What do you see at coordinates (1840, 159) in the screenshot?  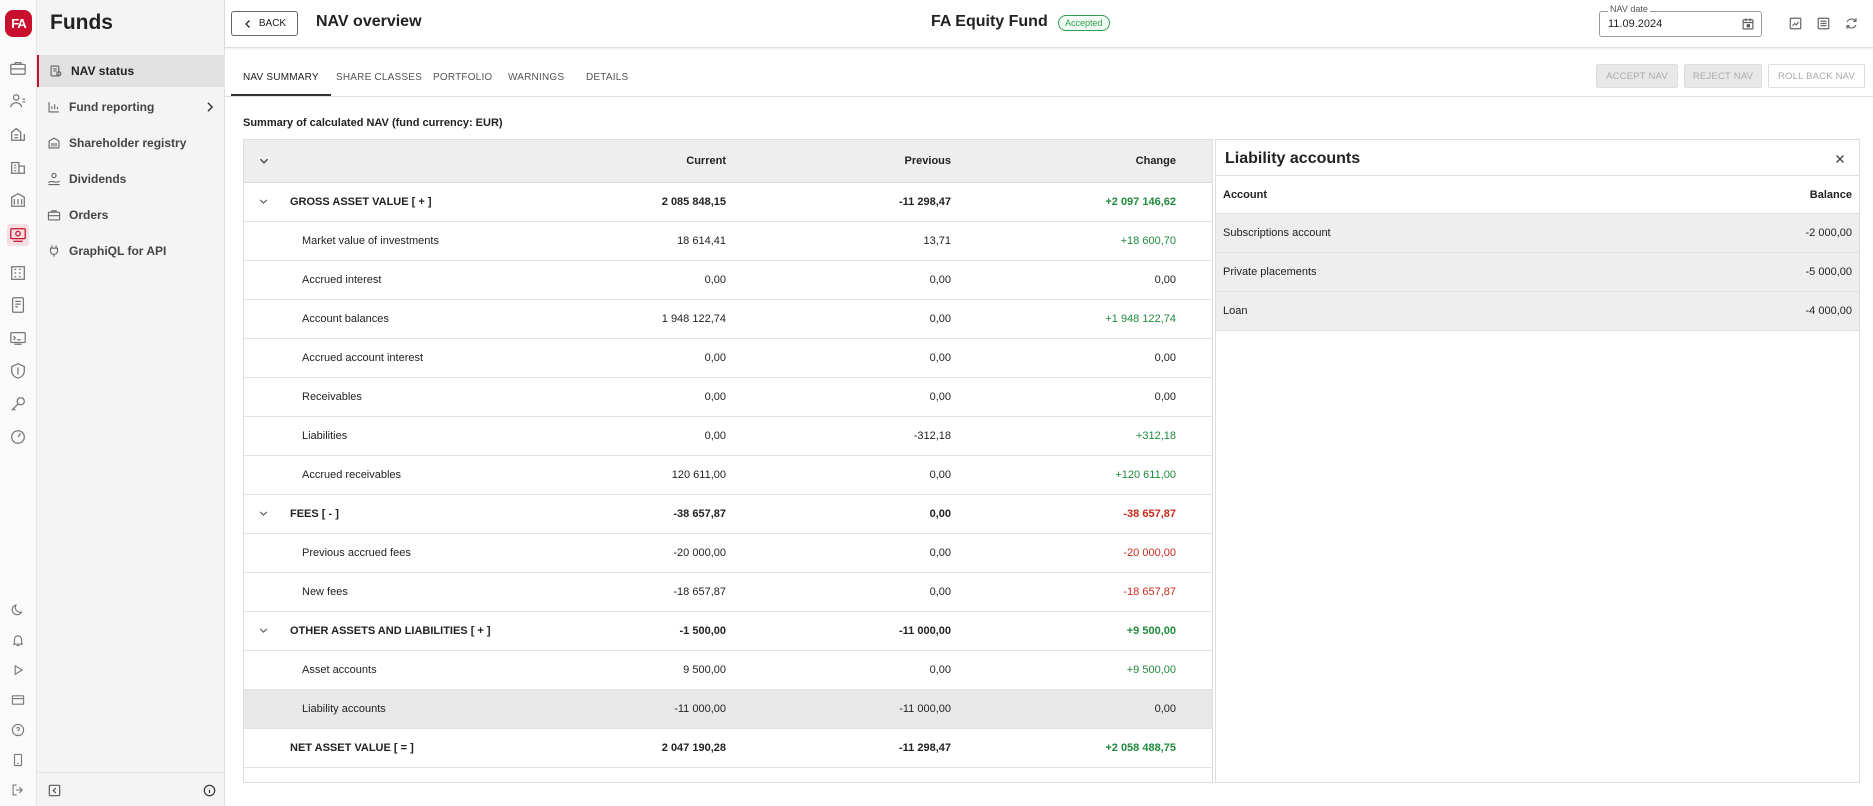 I see `close-icon` at bounding box center [1840, 159].